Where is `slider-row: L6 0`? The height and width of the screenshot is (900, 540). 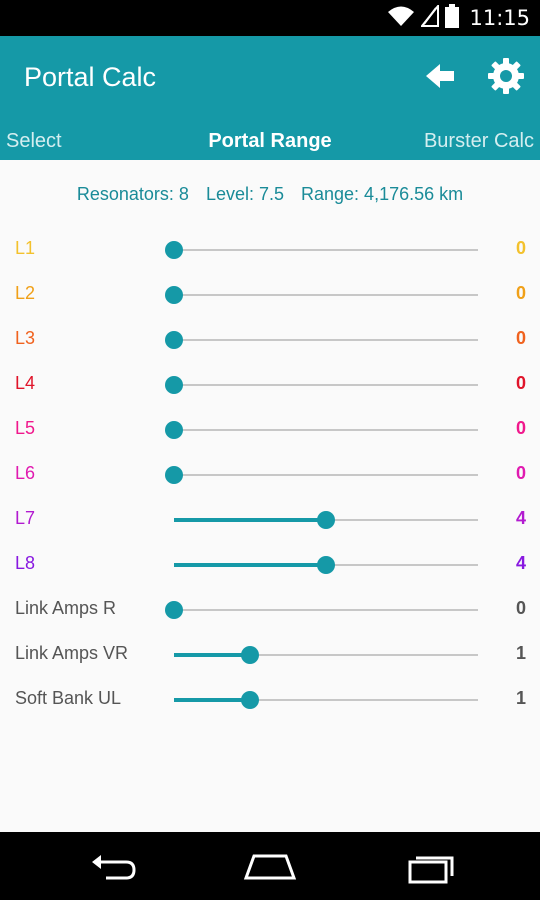 slider-row: L6 0 is located at coordinates (270, 475).